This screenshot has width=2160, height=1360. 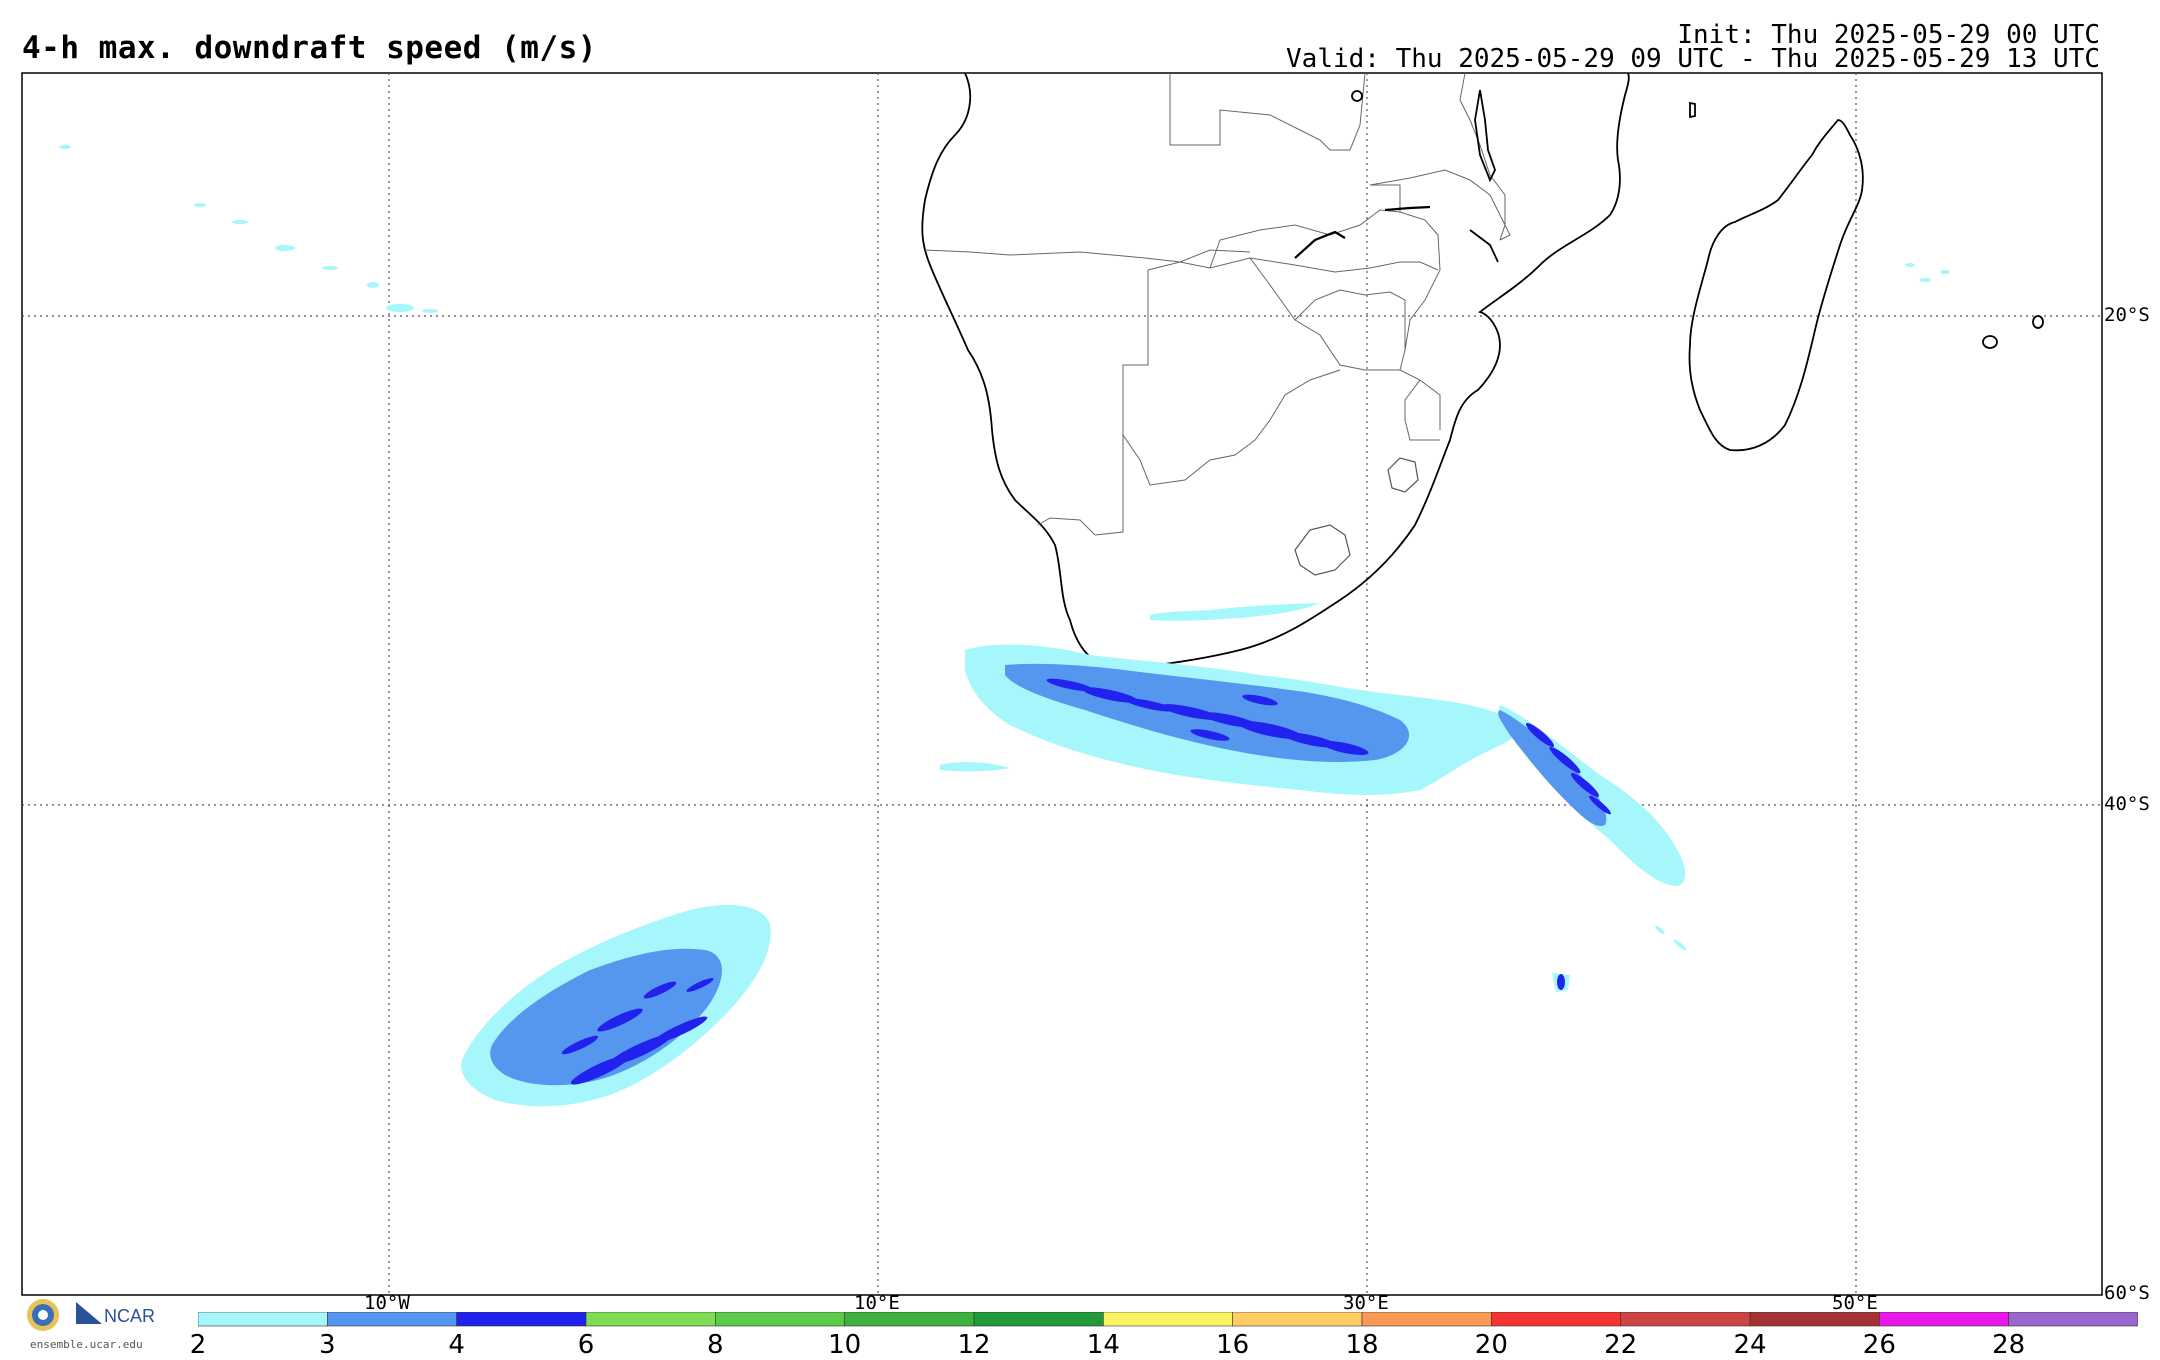 I want to click on moz-river, so click(x=1484, y=246).